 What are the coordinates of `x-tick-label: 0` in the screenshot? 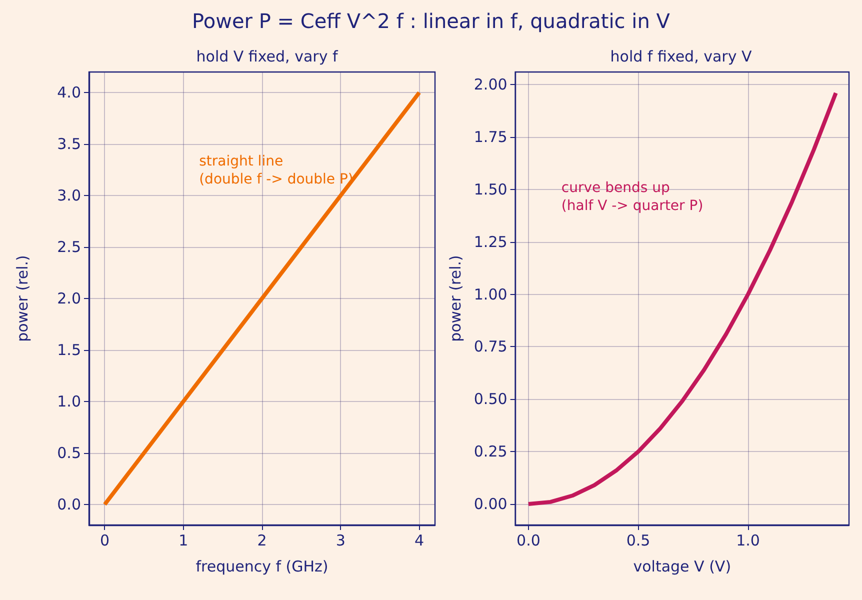 It's located at (105, 541).